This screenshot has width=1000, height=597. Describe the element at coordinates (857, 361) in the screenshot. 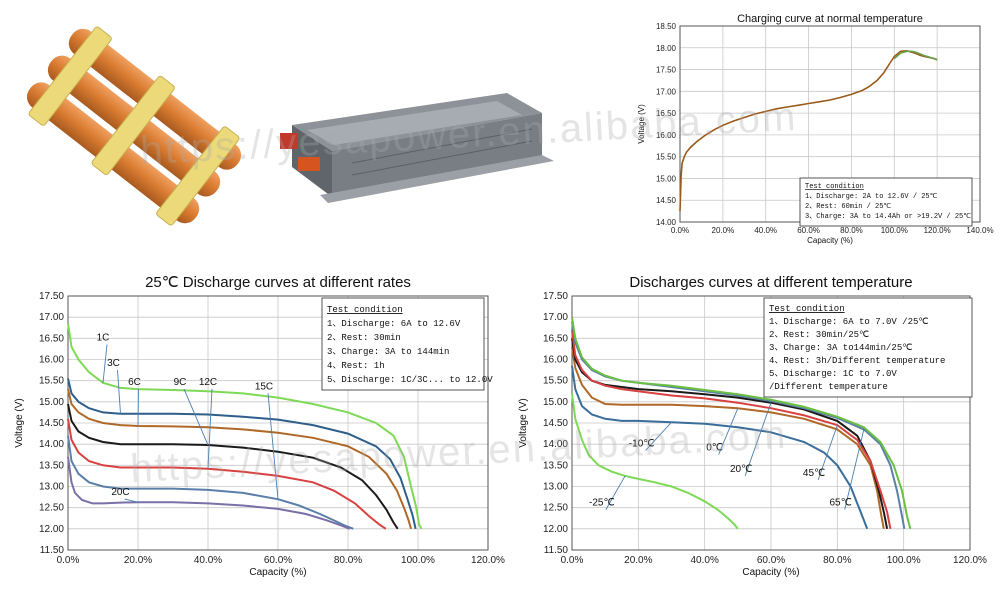

I see `test-condition-line: 4、Rest: 3h/Different temperature` at that location.